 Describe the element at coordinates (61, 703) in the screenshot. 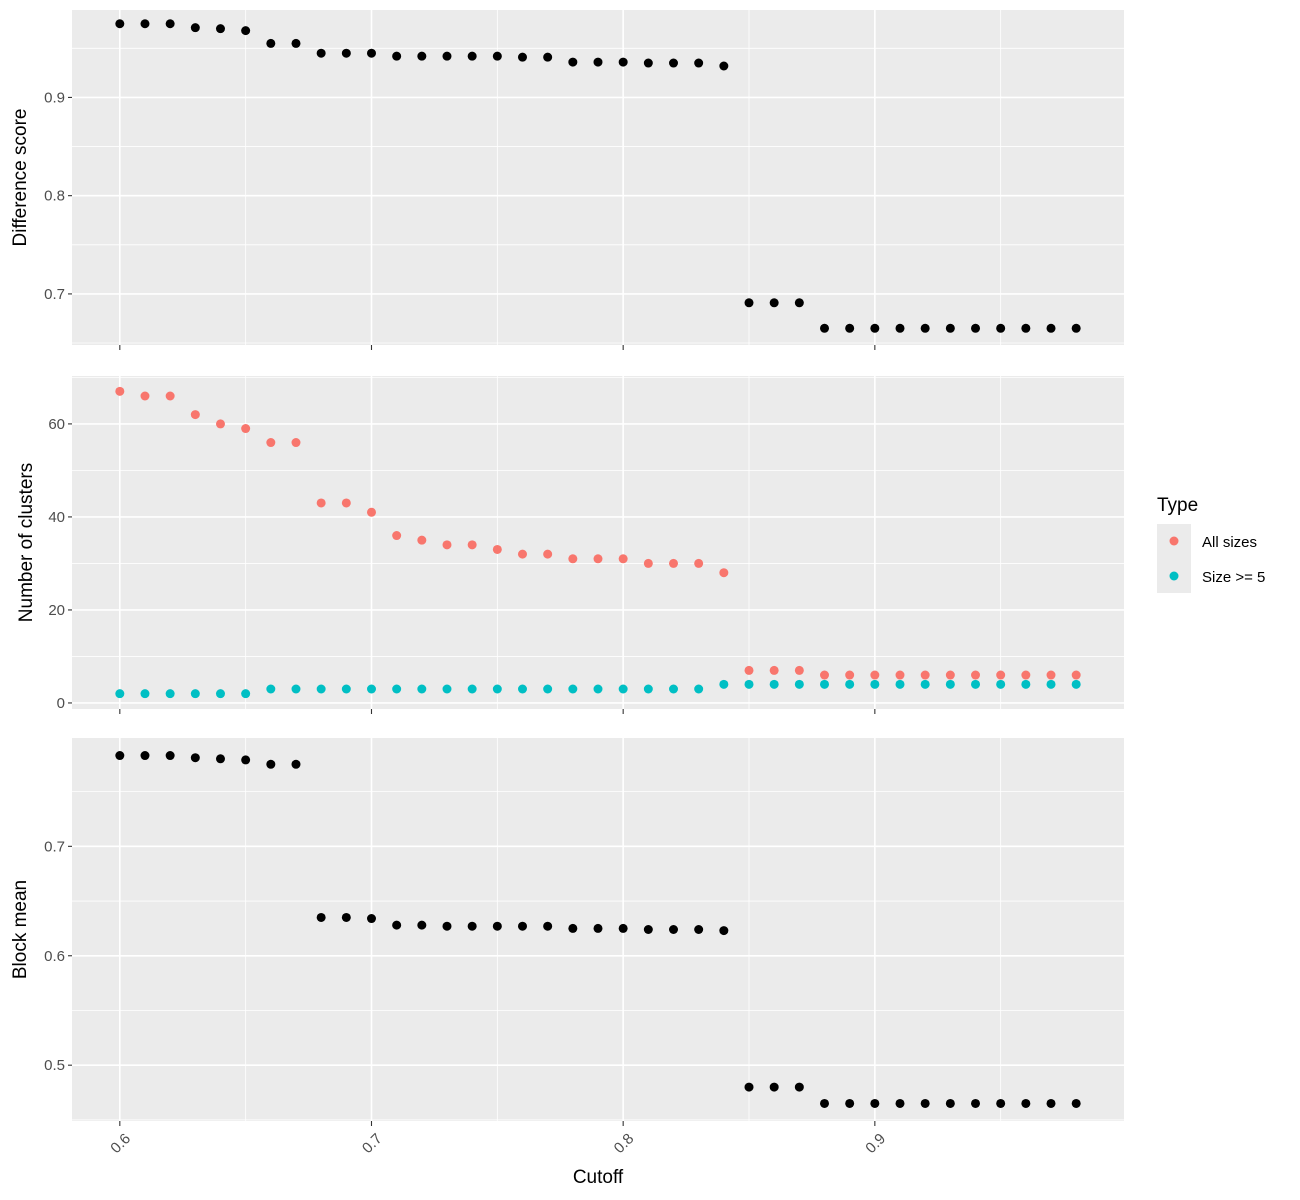

I see `y-tick-label: 0` at that location.